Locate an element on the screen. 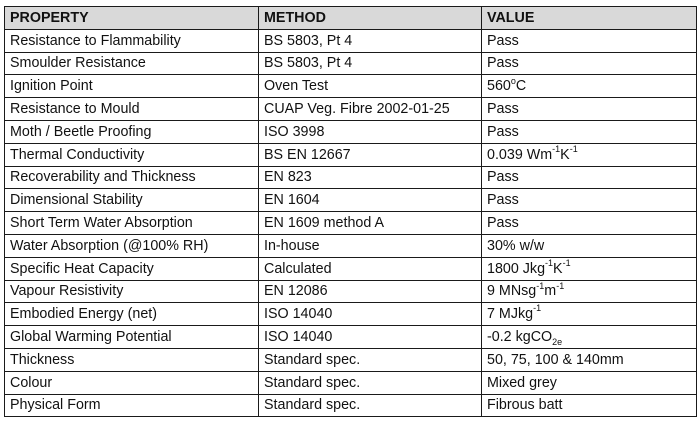 This screenshot has height=445, width=700. value-text: 0.039 Wm is located at coordinates (520, 154).